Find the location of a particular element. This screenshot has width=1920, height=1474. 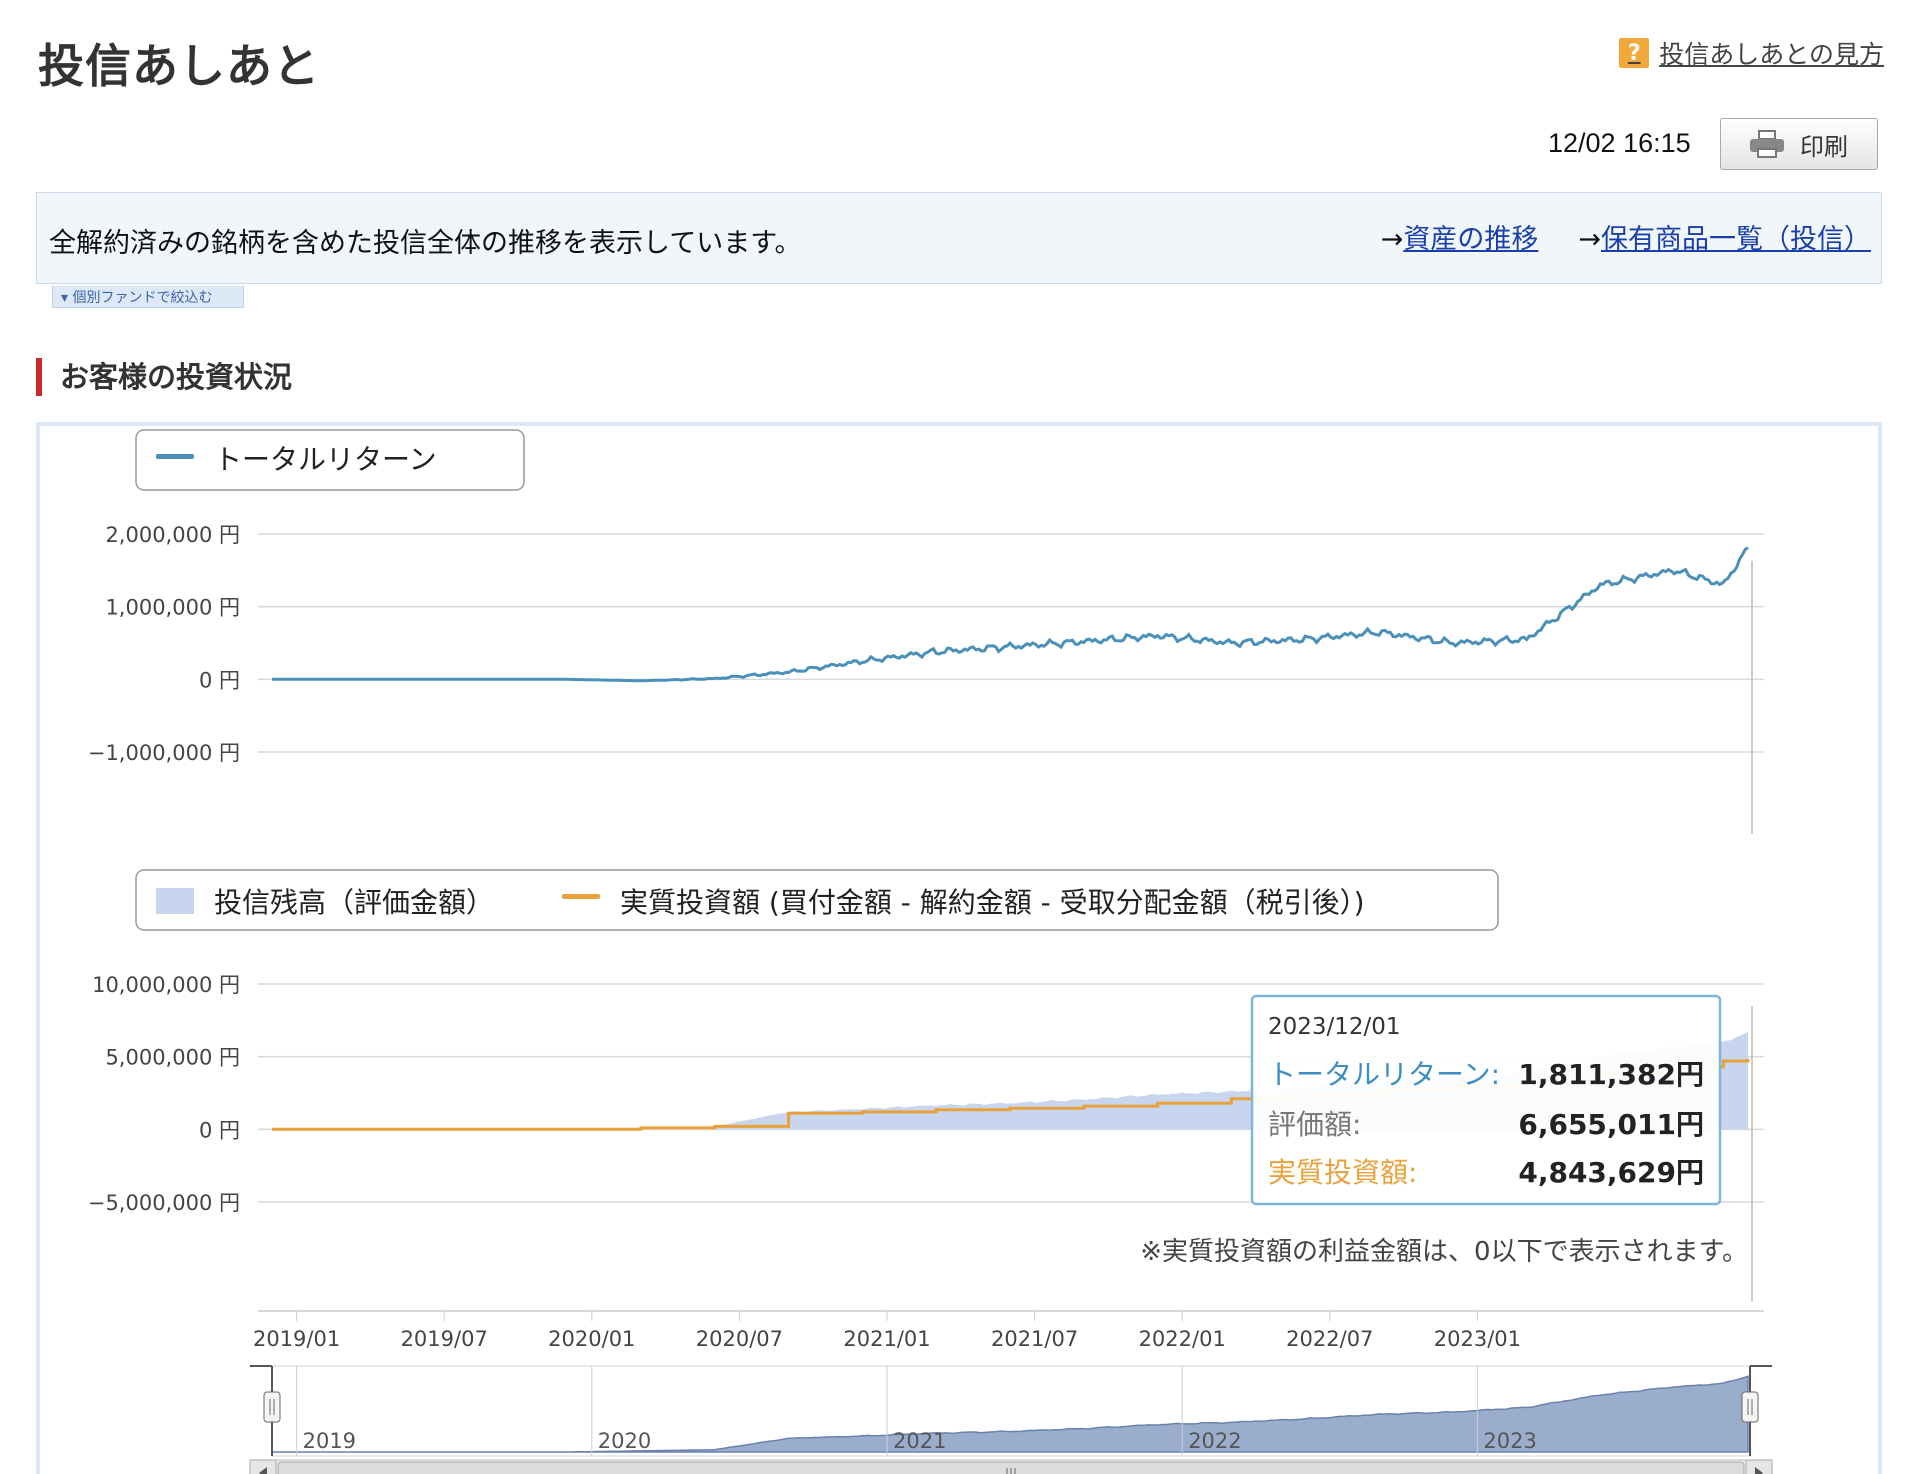

assets-link-wrap: →資産の推移 is located at coordinates (1460, 236).